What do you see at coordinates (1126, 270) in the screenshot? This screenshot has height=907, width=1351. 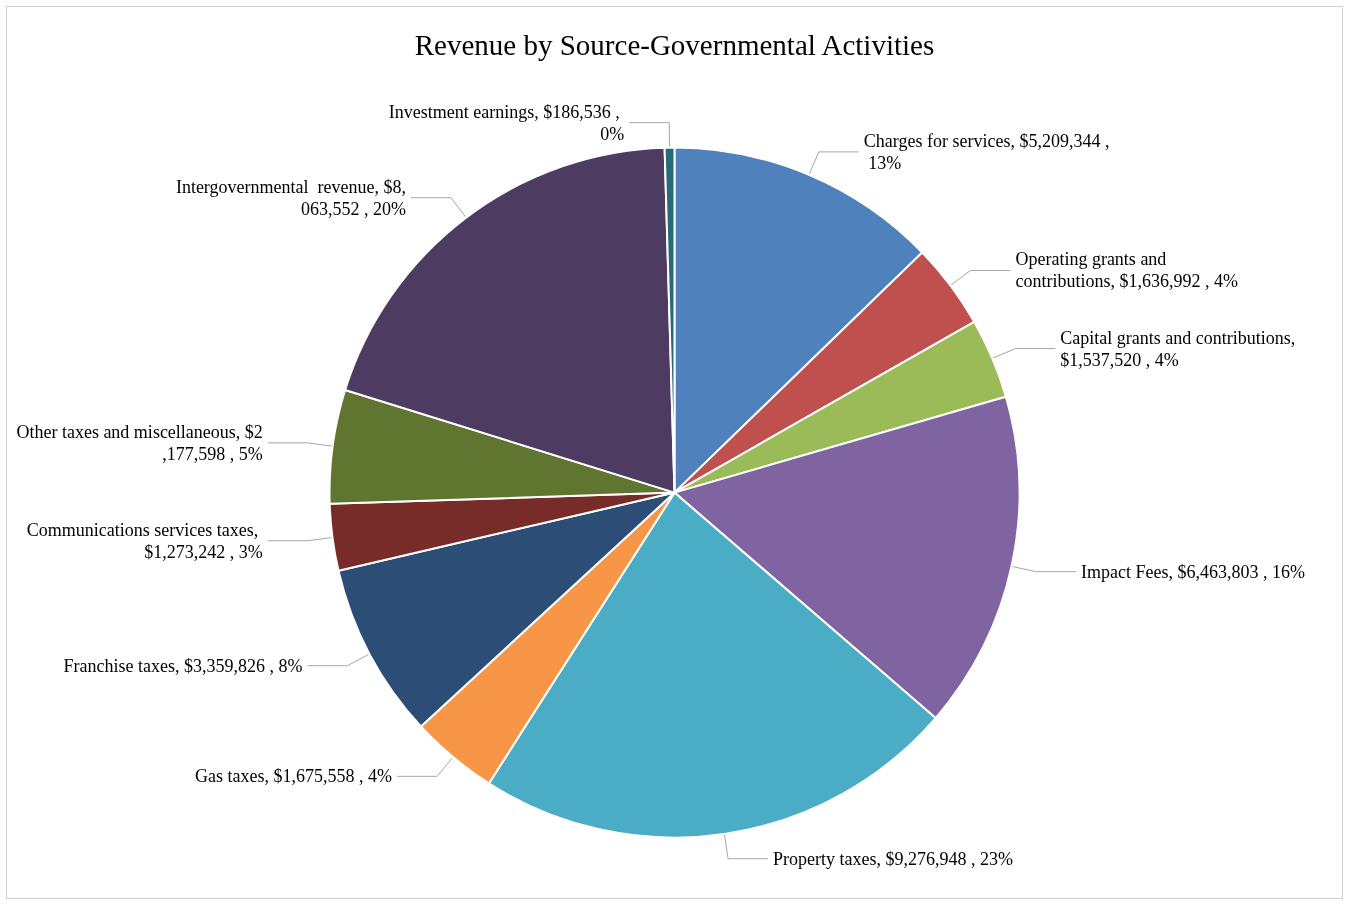 I see `slice-label: Operating grants and contributions, $1,636,992 , 4%` at bounding box center [1126, 270].